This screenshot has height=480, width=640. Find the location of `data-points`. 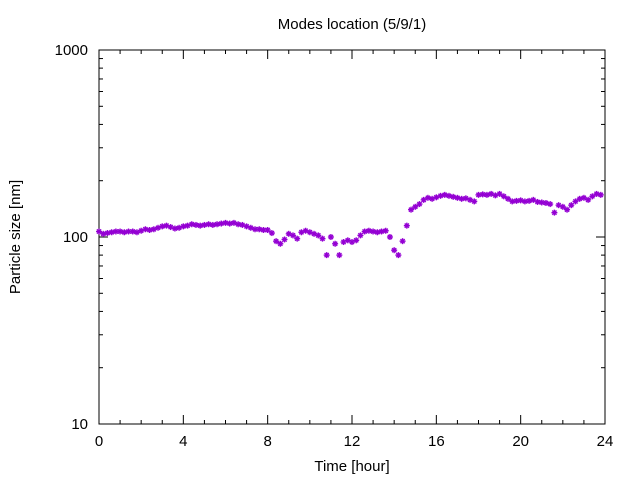

data-points is located at coordinates (350, 224).